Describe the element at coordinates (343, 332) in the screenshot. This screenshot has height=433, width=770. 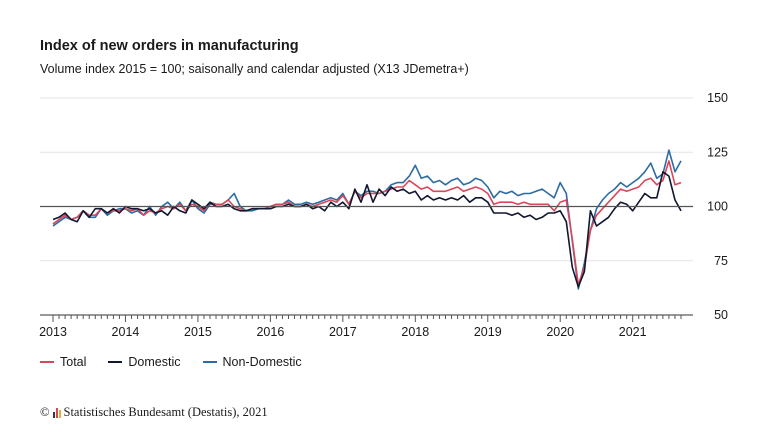
I see `x-tick-label: 2017` at that location.